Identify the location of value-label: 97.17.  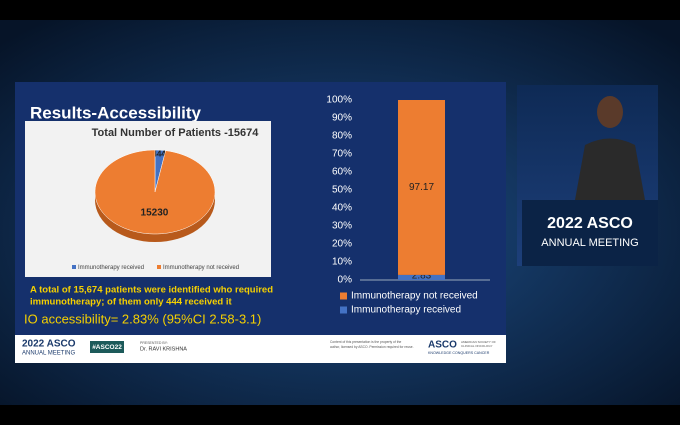
(421, 187).